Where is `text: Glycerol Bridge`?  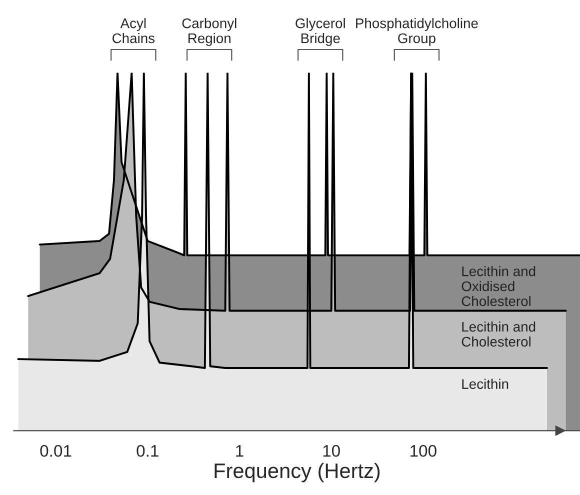
text: Glycerol Bridge is located at coordinates (320, 32).